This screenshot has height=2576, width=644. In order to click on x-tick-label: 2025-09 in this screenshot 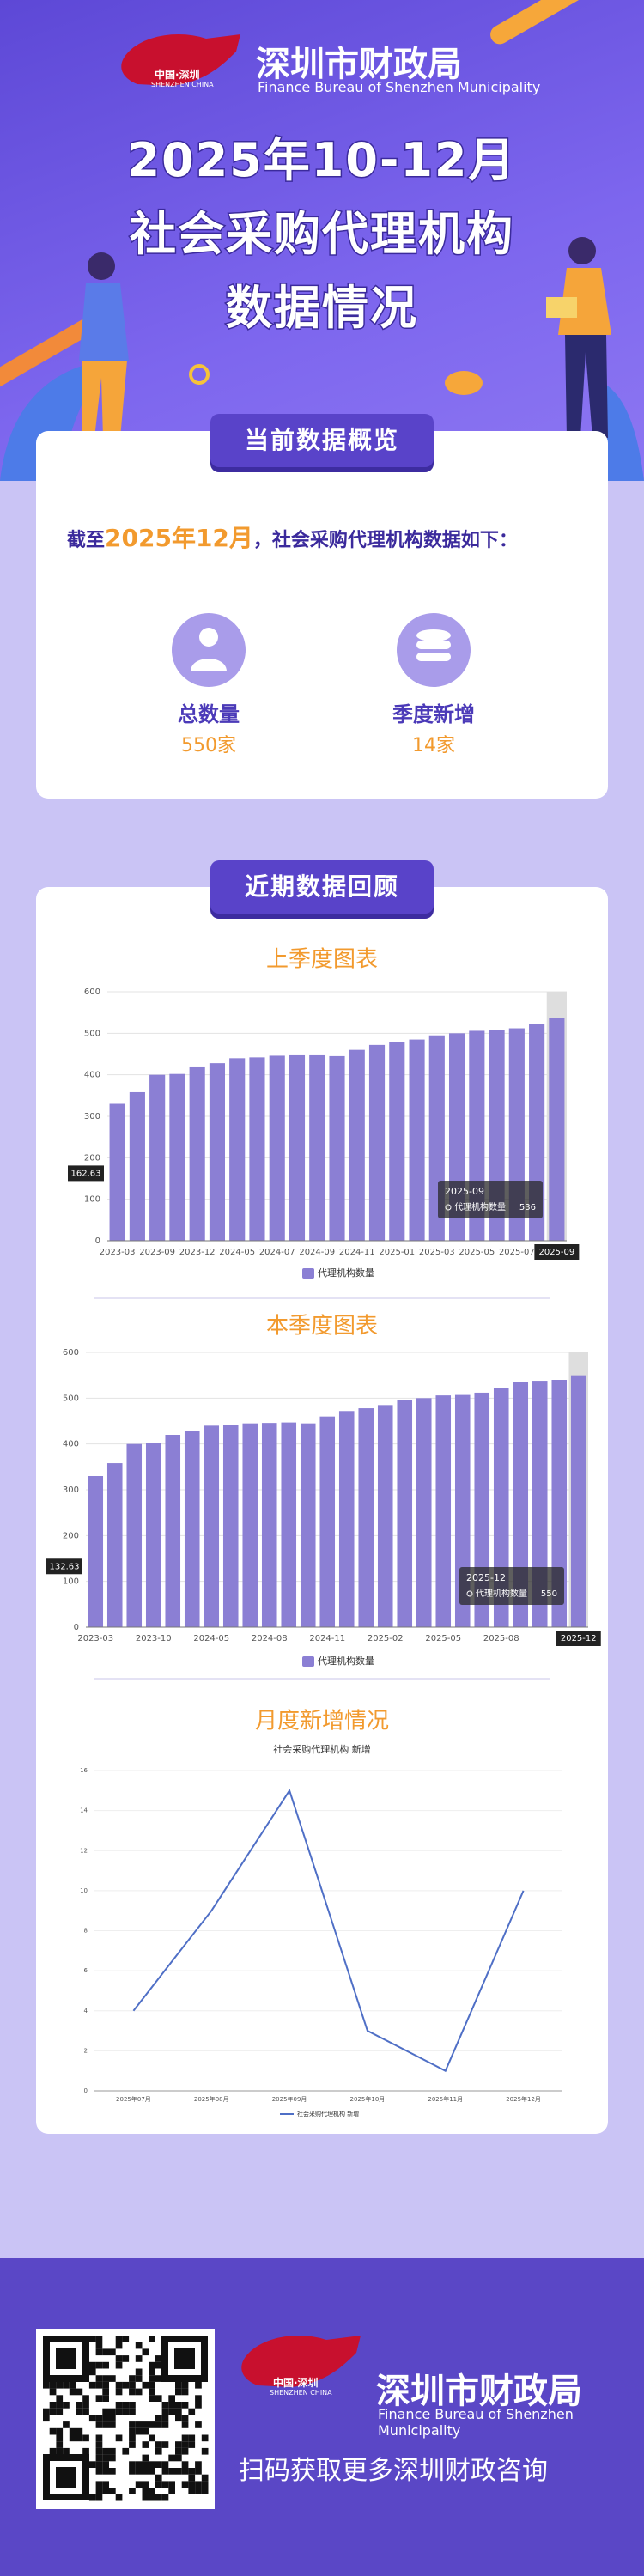, I will do `click(556, 1252)`.